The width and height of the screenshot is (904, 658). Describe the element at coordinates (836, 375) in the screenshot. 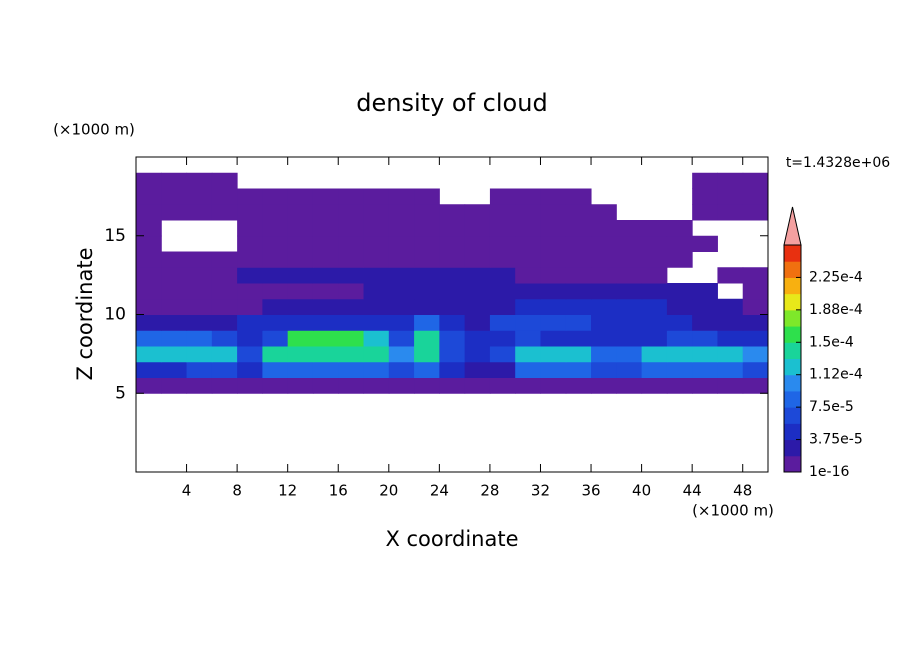

I see `colorbar-tick-label: 1.12e-4` at that location.